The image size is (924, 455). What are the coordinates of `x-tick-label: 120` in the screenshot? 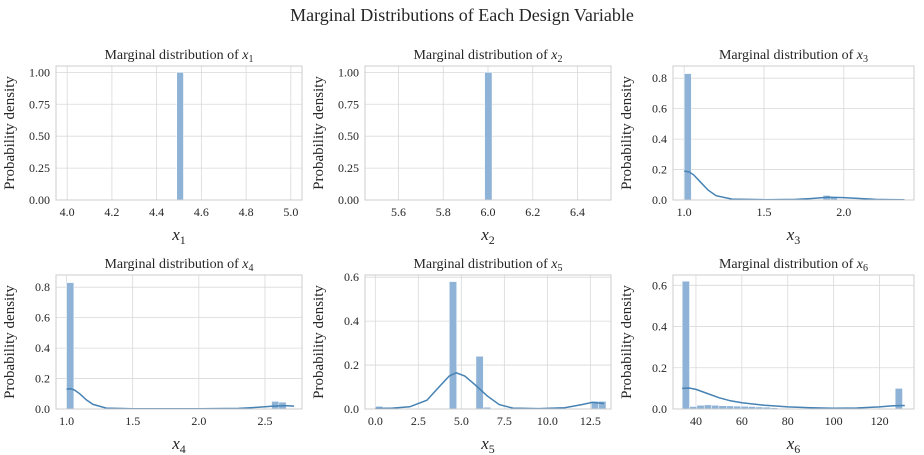 It's located at (880, 421).